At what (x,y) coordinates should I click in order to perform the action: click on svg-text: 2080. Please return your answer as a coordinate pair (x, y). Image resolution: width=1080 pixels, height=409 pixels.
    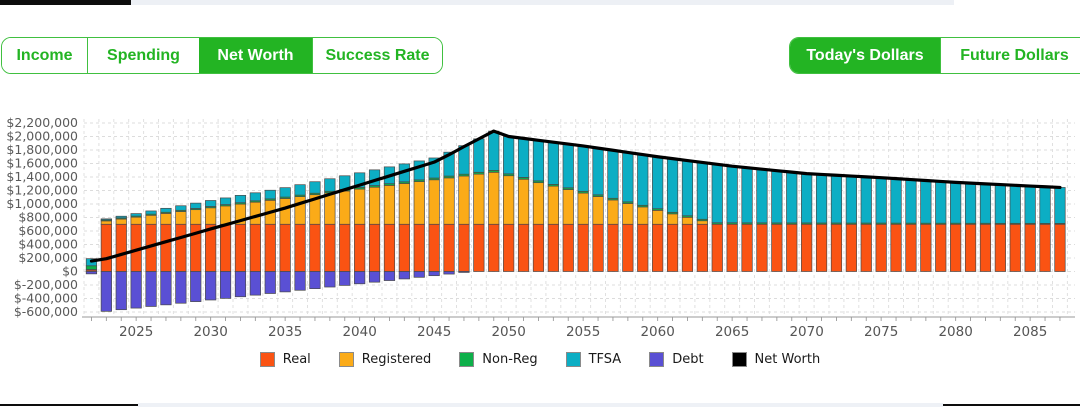
    Looking at the image, I should click on (955, 332).